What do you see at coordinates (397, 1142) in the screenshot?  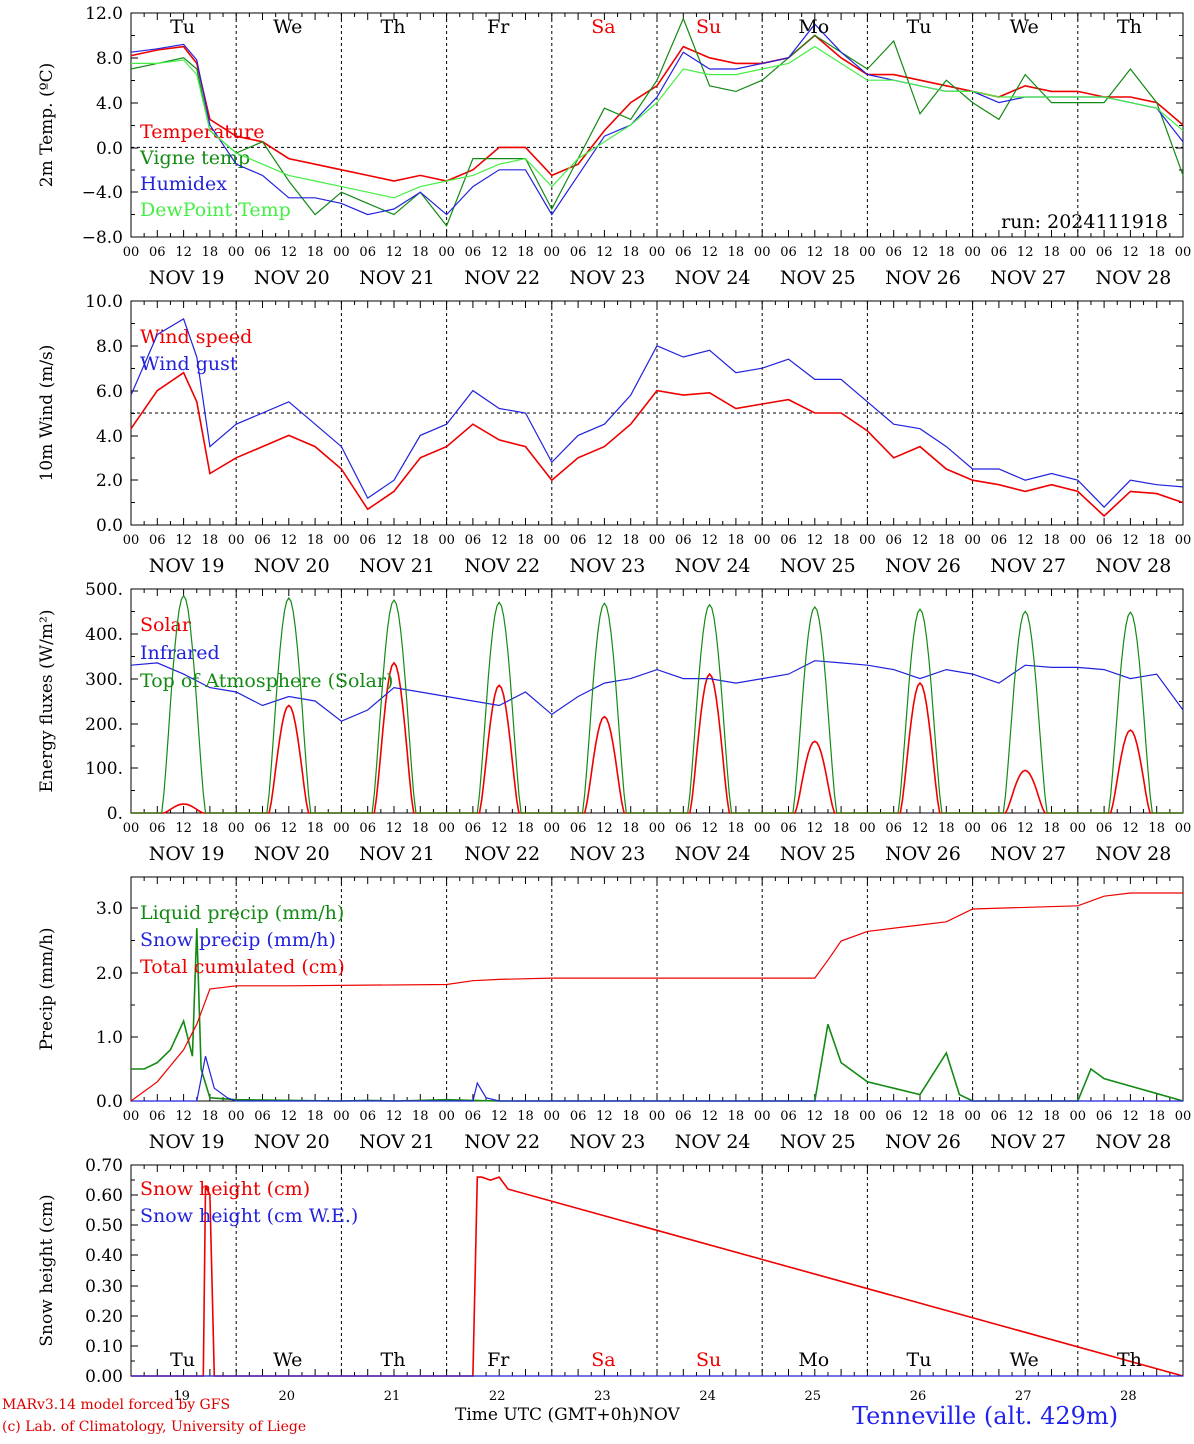 I see `date-label: NOV 21` at bounding box center [397, 1142].